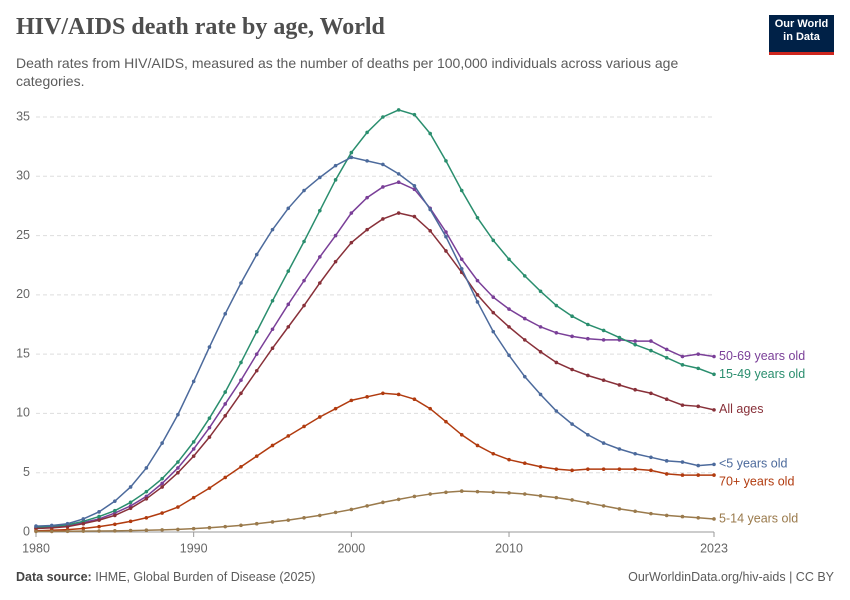 This screenshot has width=850, height=600. What do you see at coordinates (509, 548) in the screenshot?
I see `x-tick-label: 2010` at bounding box center [509, 548].